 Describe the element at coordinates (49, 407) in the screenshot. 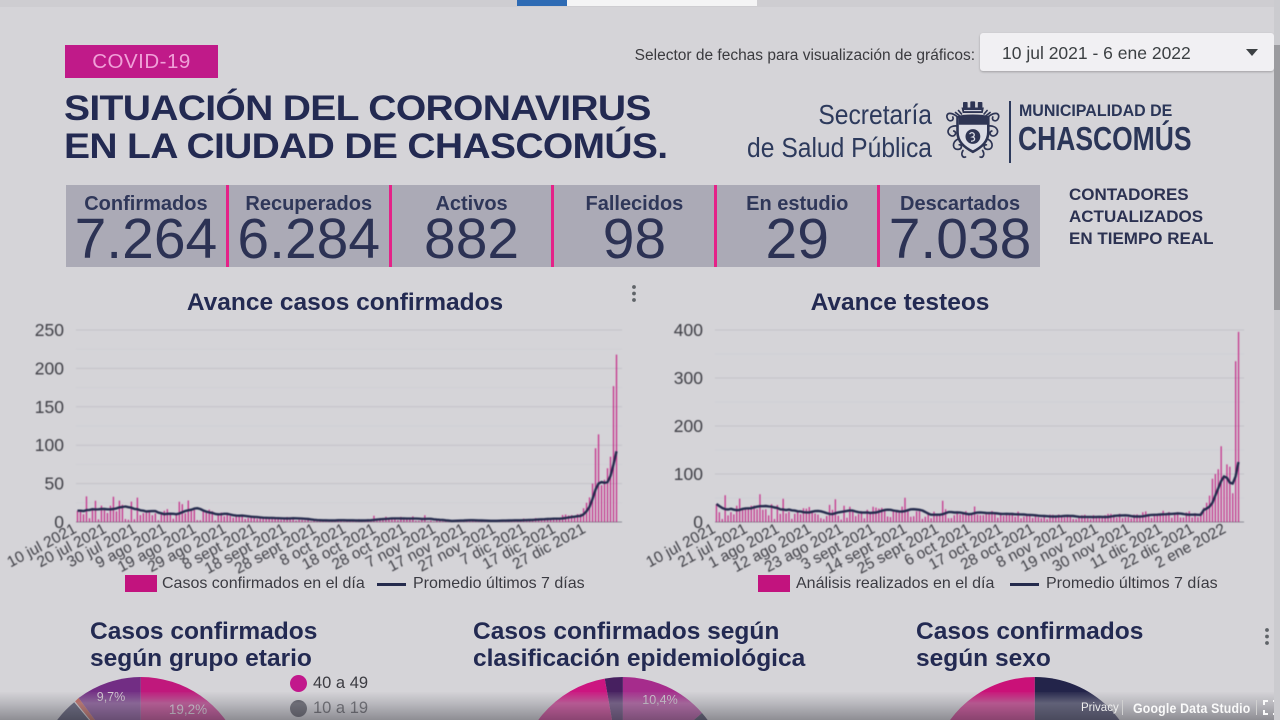

I see `svg-text: 150` at that location.